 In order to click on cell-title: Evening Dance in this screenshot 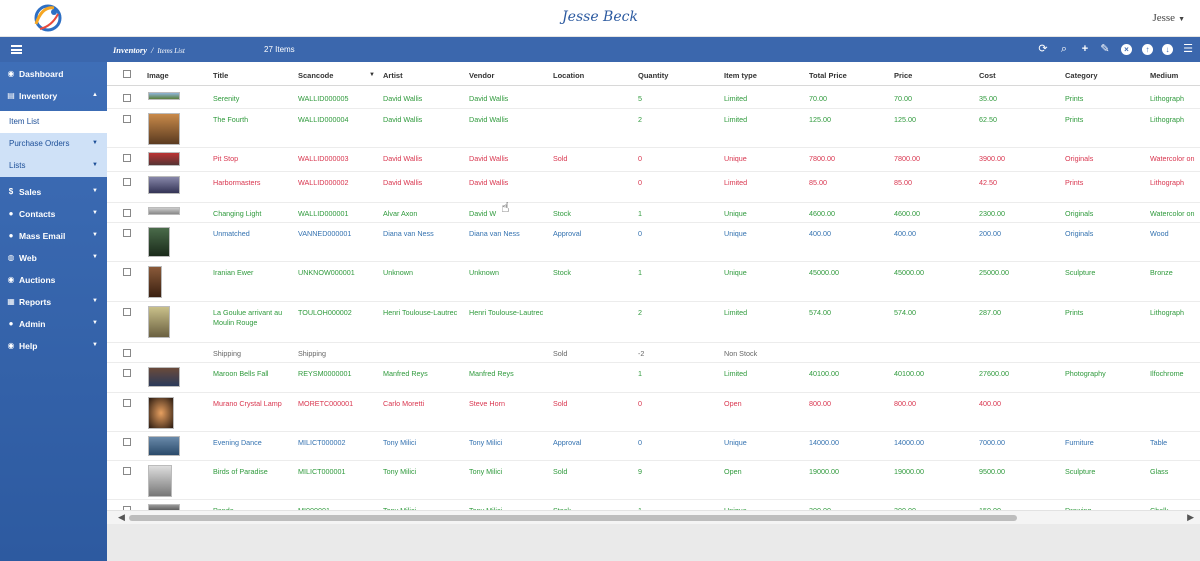, I will do `click(237, 442)`.